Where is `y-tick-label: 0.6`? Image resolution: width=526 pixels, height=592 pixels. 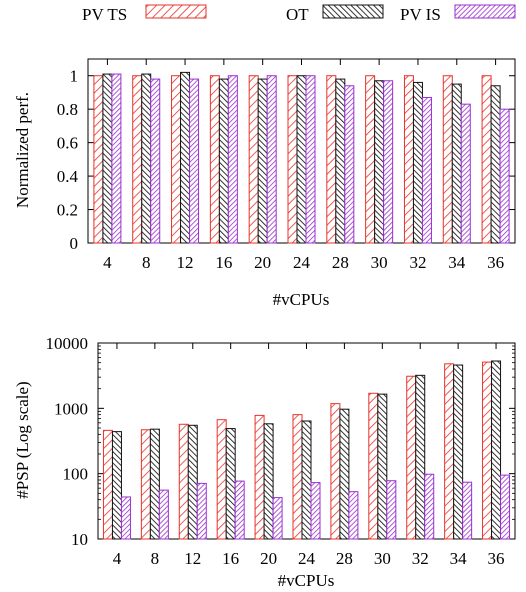 y-tick-label: 0.6 is located at coordinates (67, 143).